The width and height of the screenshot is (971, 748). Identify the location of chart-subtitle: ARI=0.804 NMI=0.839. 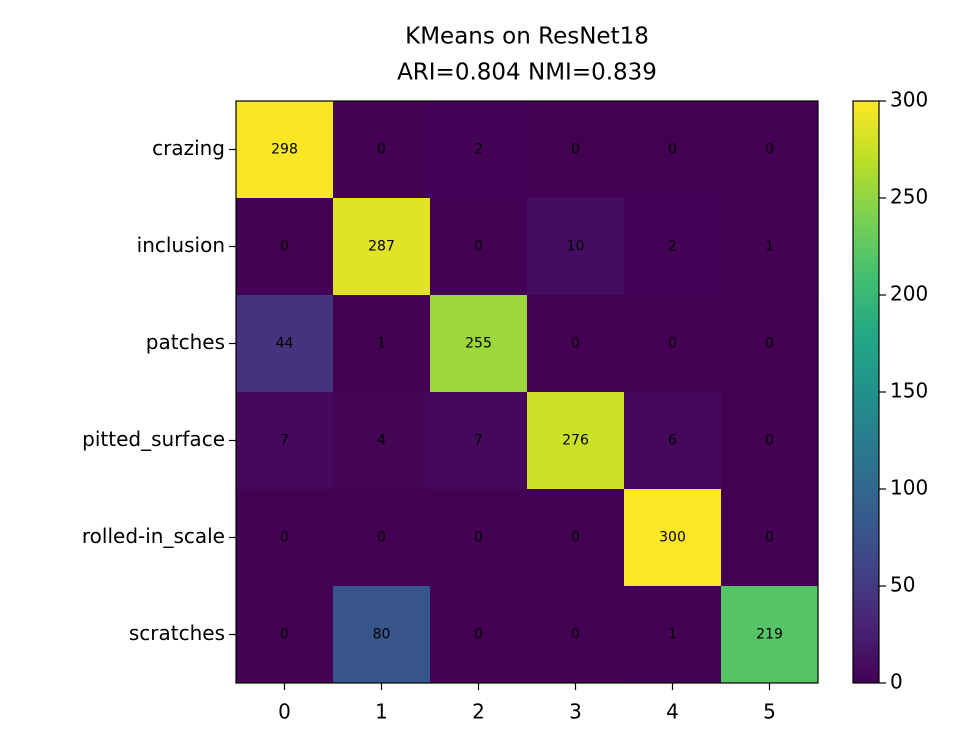
(527, 73).